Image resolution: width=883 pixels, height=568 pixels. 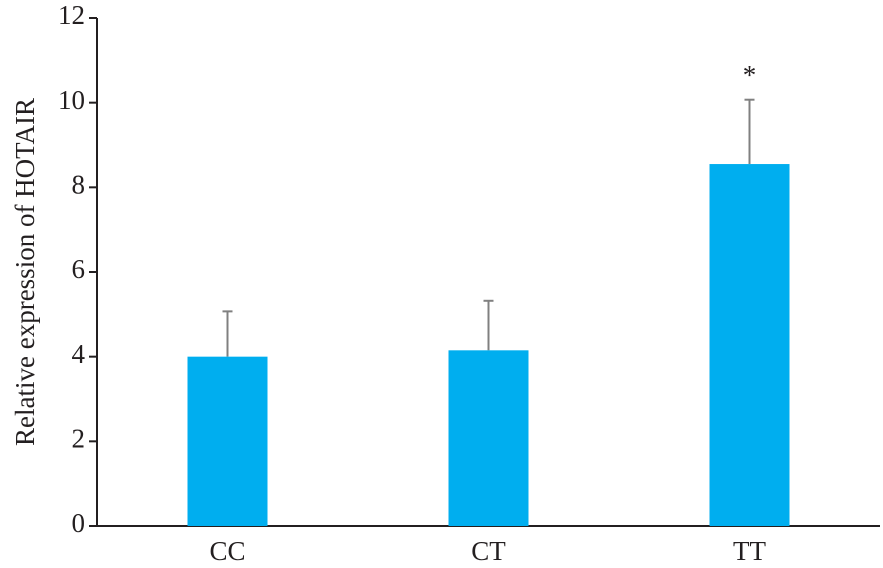 What do you see at coordinates (25, 272) in the screenshot?
I see `y-axis-label: Relative expression of HOTAIR` at bounding box center [25, 272].